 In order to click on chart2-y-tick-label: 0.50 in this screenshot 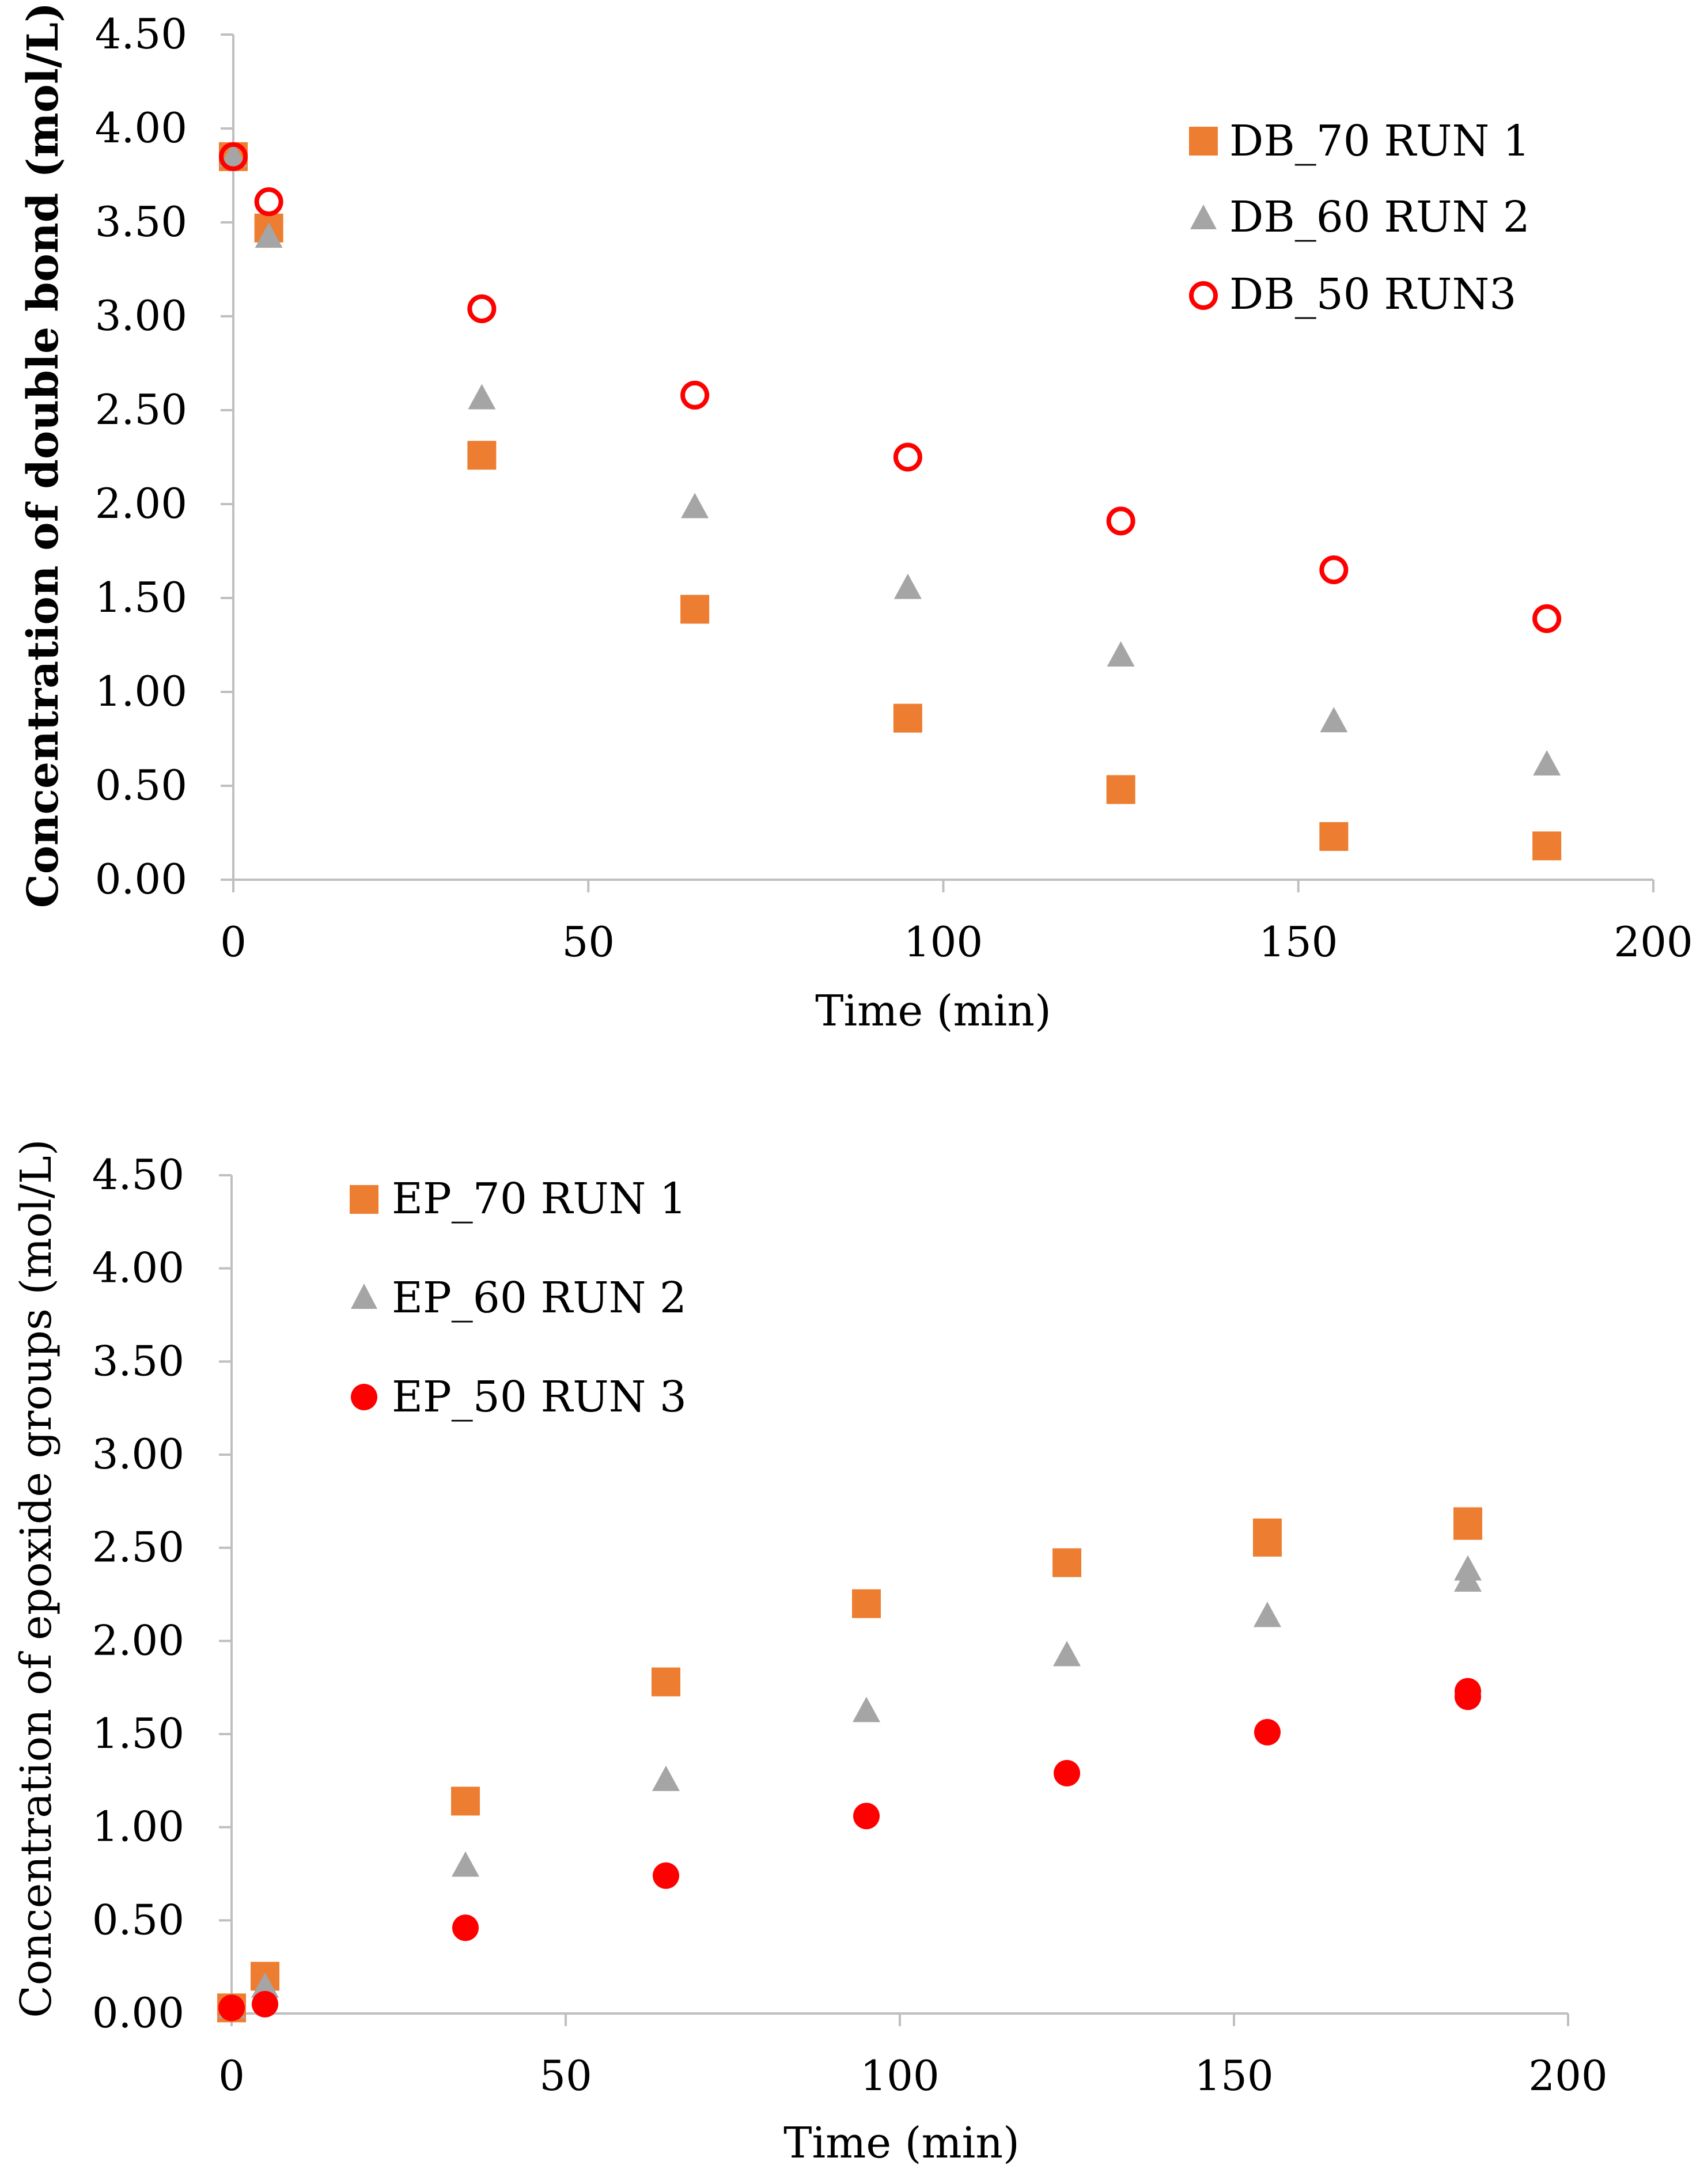, I will do `click(138, 1919)`.